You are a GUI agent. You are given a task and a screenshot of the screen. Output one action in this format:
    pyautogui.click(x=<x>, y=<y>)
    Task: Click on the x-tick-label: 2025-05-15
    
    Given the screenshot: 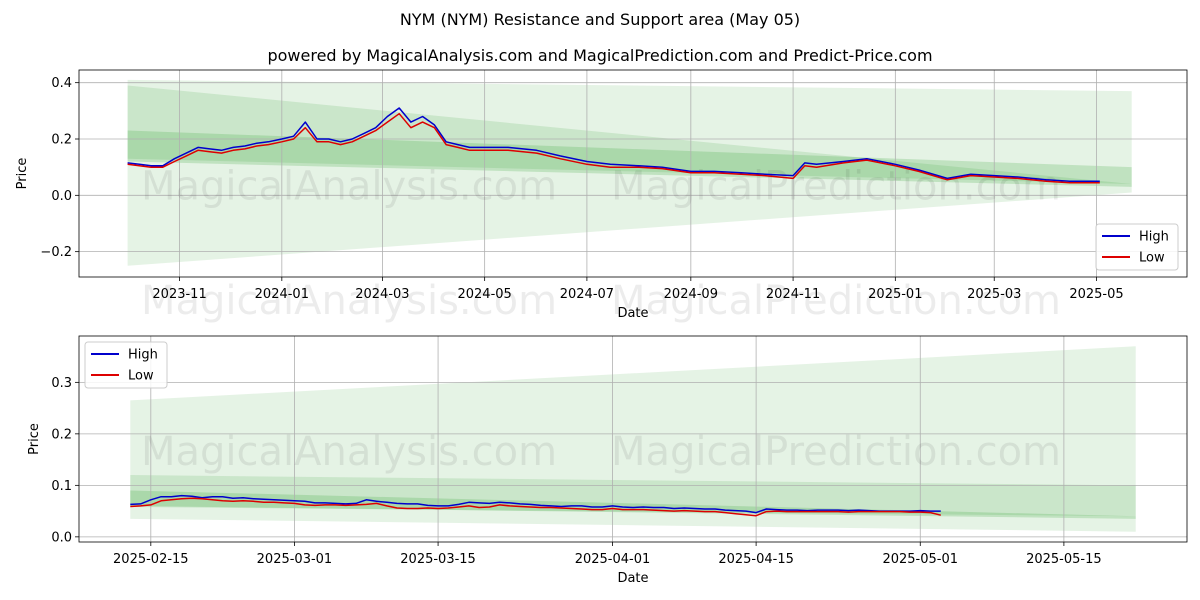 What is the action you would take?
    pyautogui.click(x=1064, y=559)
    